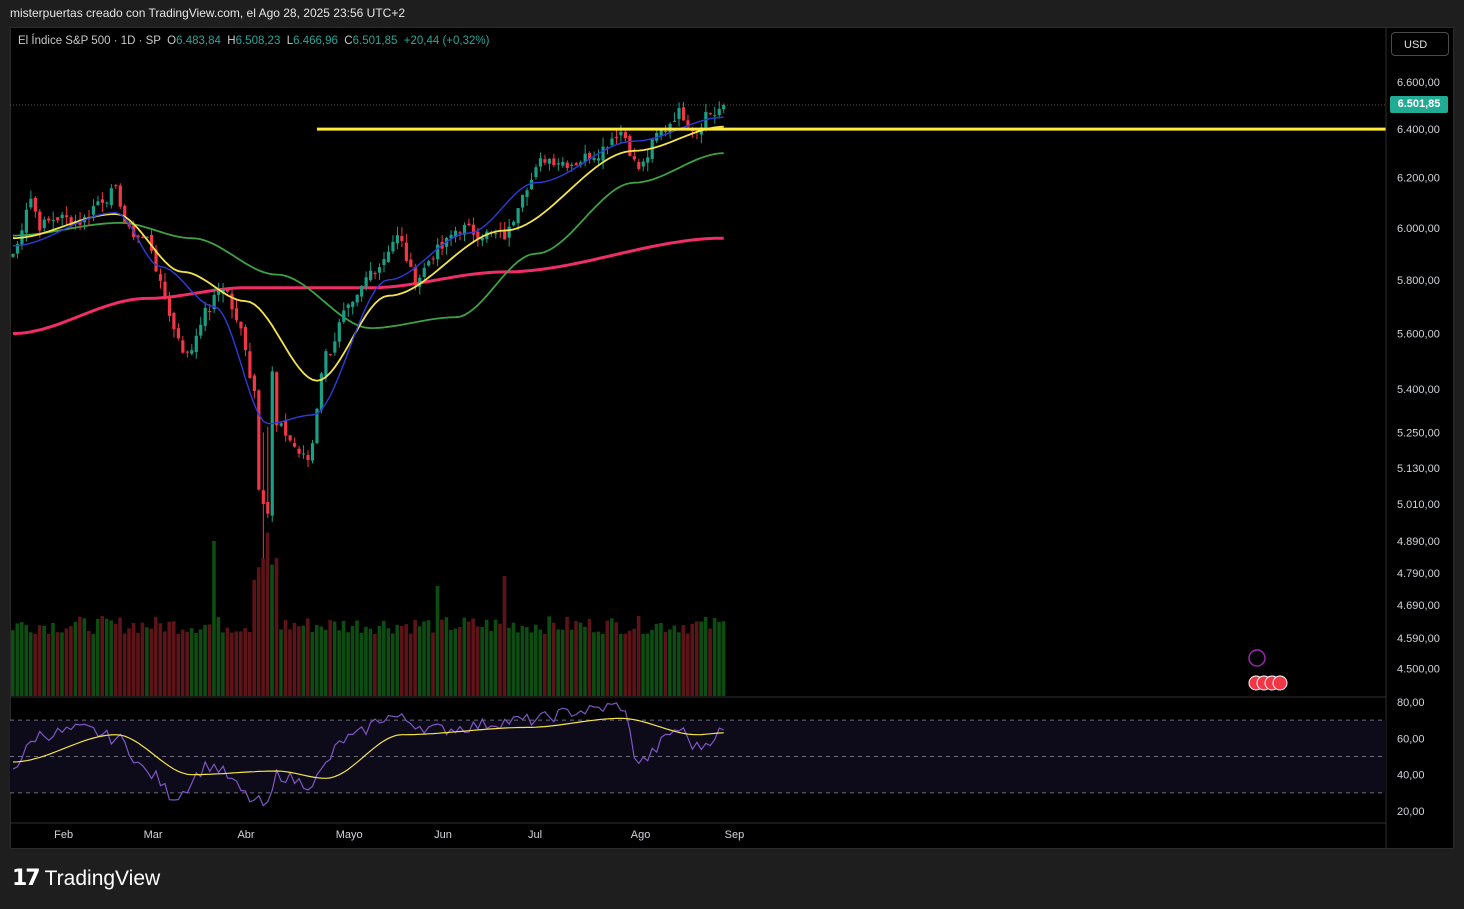 The height and width of the screenshot is (909, 1464). I want to click on rsi-line, so click(368, 754).